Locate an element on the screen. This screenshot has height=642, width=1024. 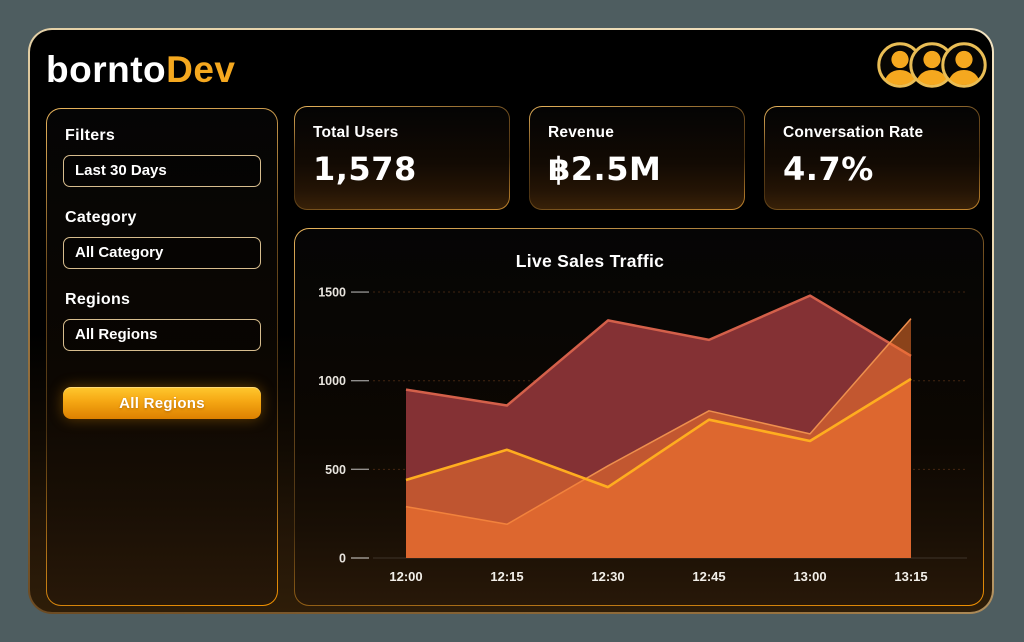
x-axis-label: 12:45 is located at coordinates (708, 576).